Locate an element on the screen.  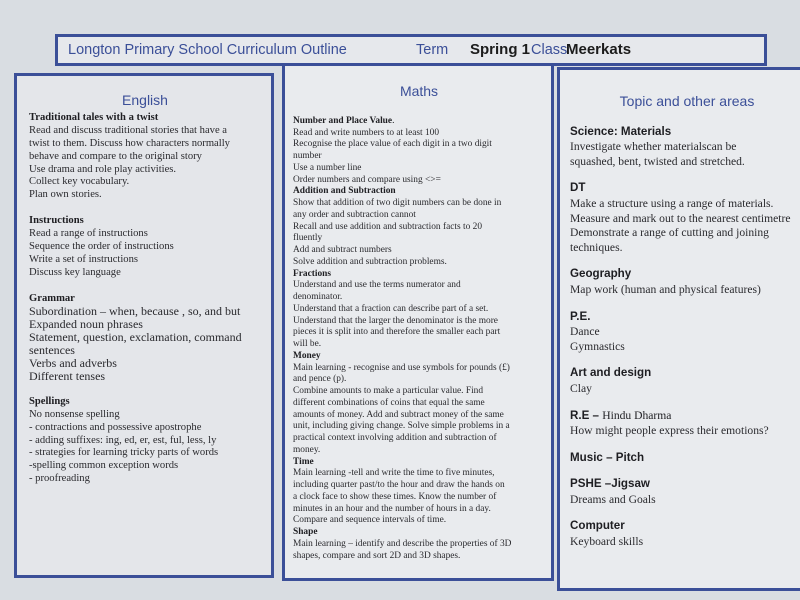
section-line: Use drama and role play activities. is located at coordinates (103, 169).